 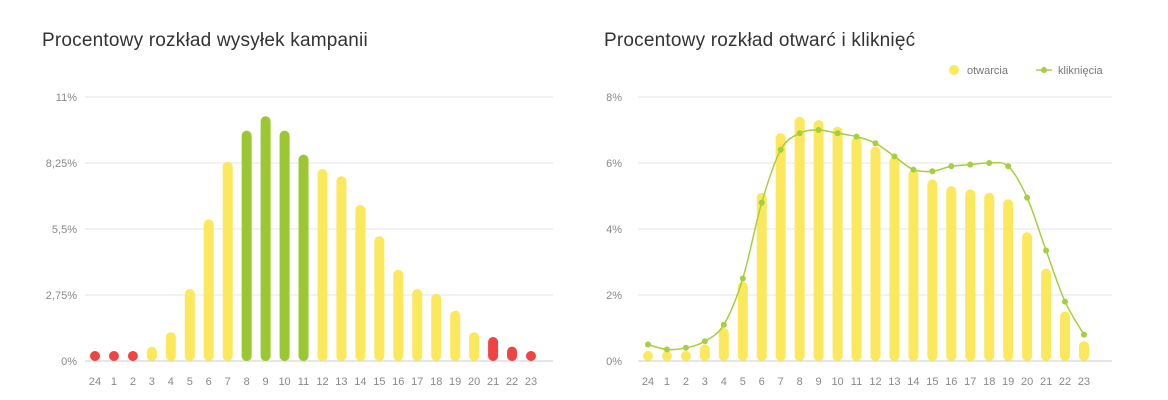 I want to click on y-tick-label: 8,25%, so click(x=61, y=164).